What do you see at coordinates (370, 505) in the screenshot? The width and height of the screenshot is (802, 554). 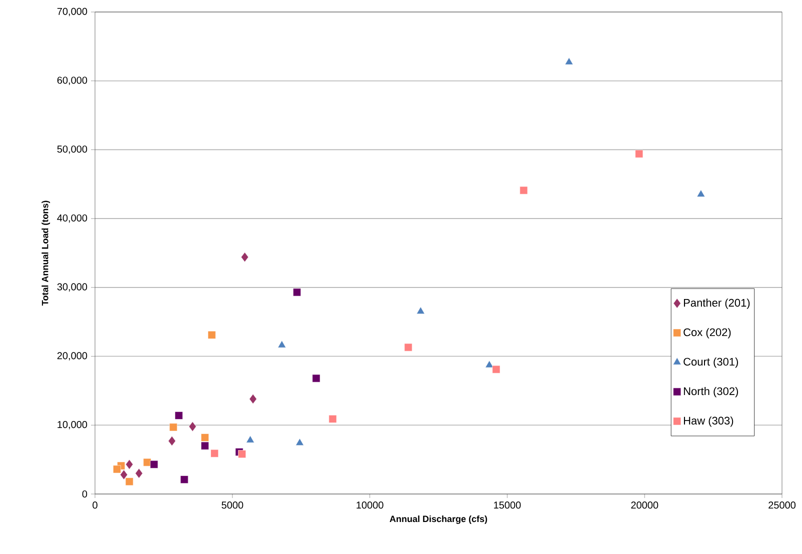 I see `x-tick-label: 10000` at bounding box center [370, 505].